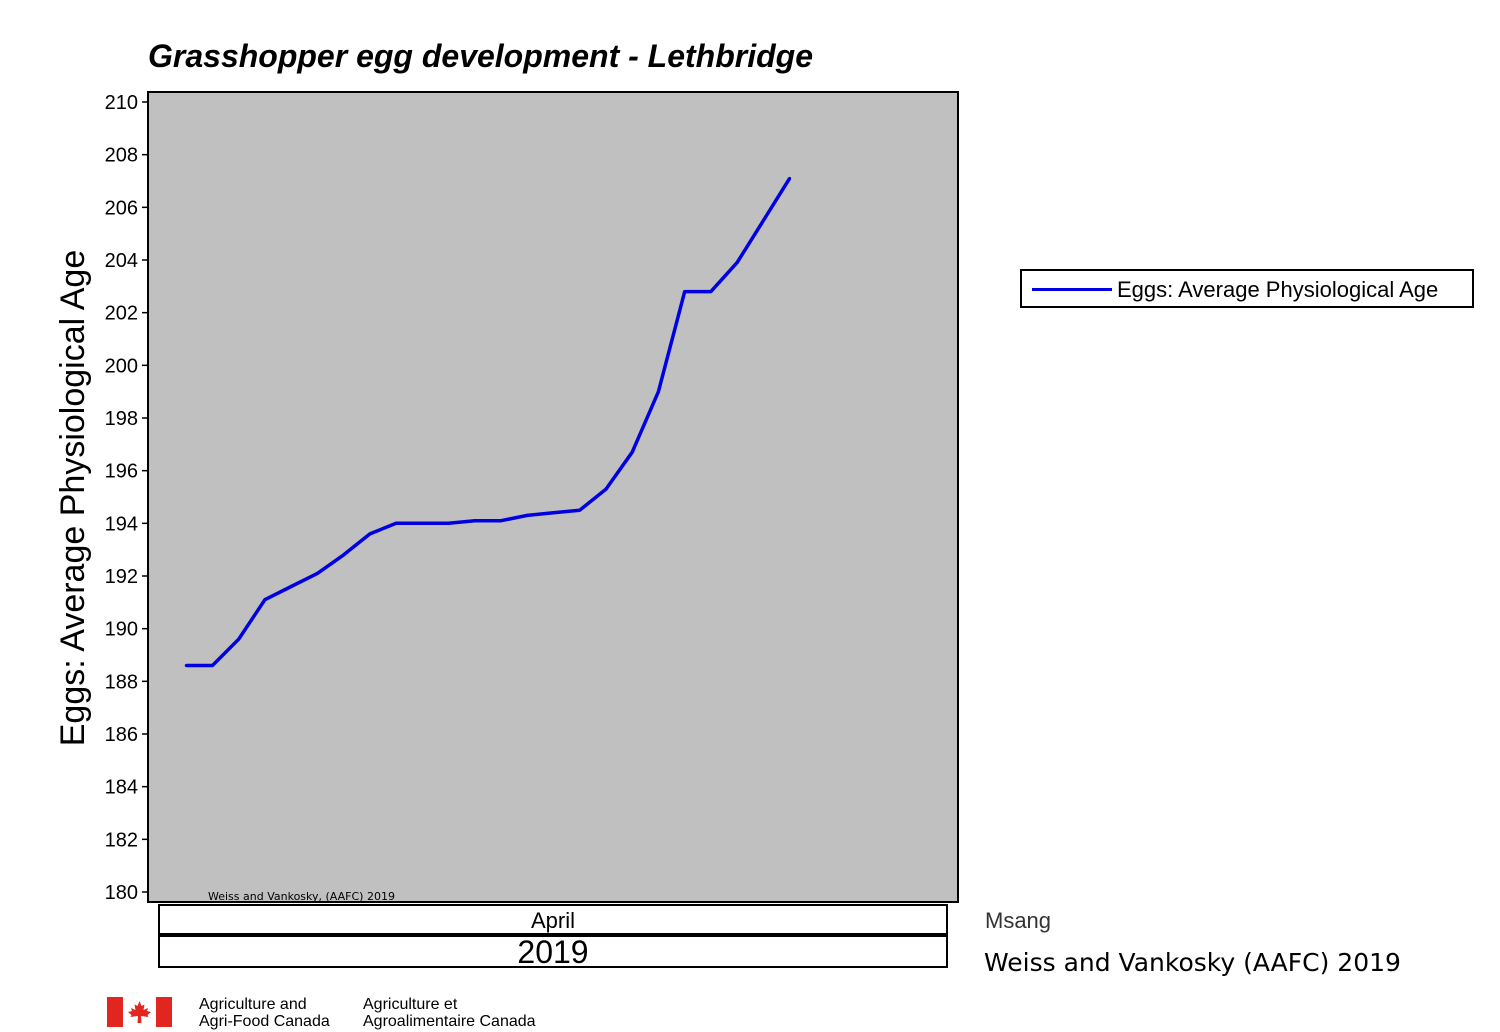 This screenshot has width=1500, height=1032. What do you see at coordinates (301, 896) in the screenshot?
I see `inner-watermark: Weiss and Vankosky, (AAFC) 2019` at bounding box center [301, 896].